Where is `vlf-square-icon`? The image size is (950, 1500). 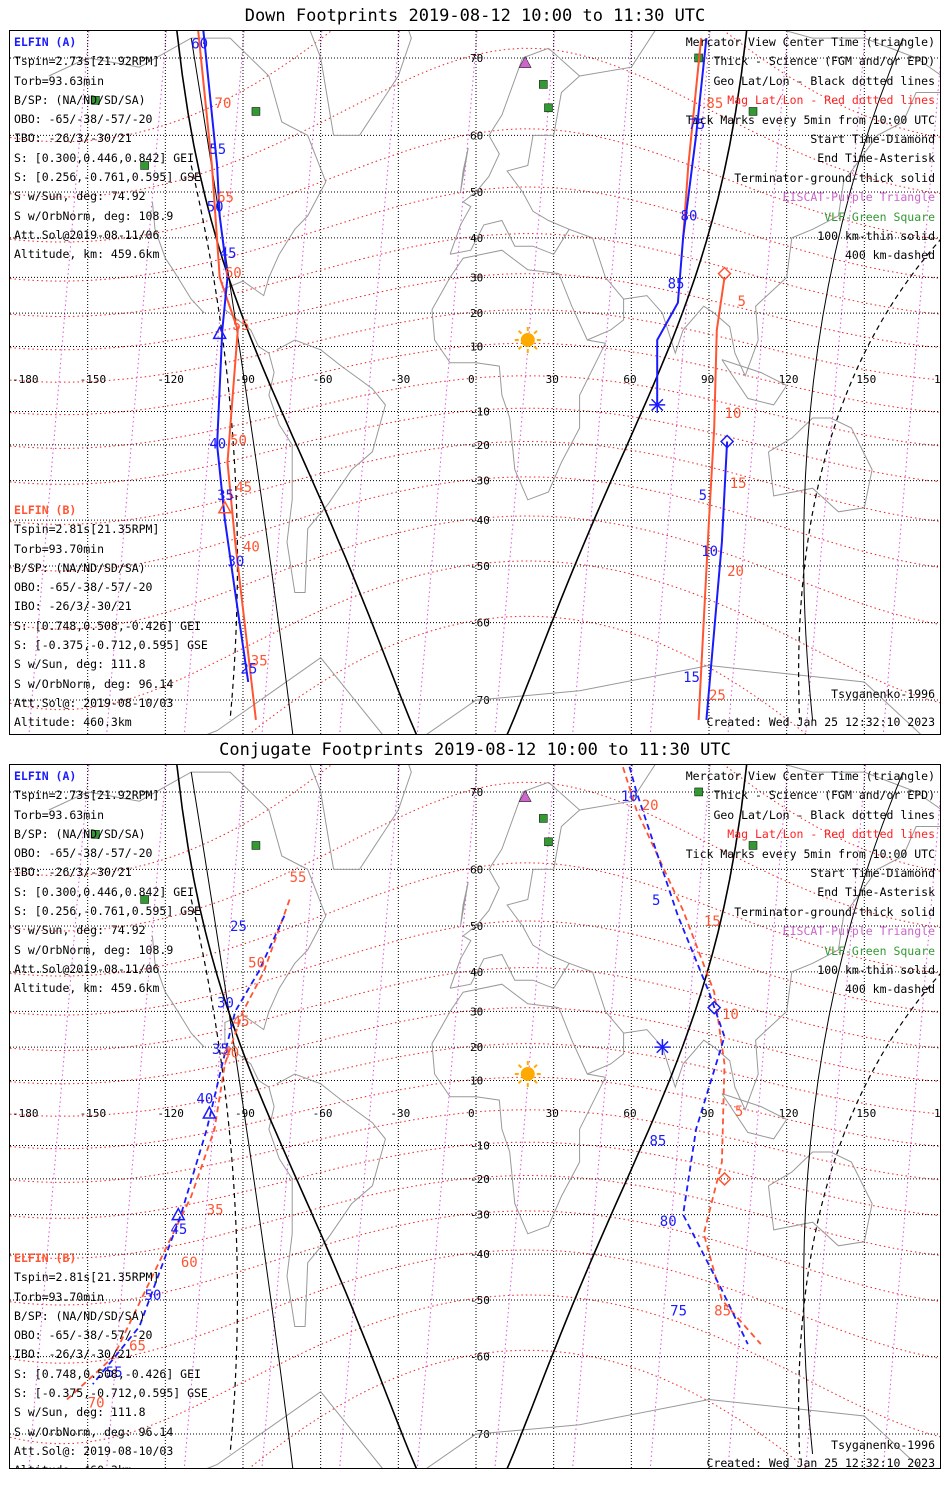 vlf-square-icon is located at coordinates (144, 165).